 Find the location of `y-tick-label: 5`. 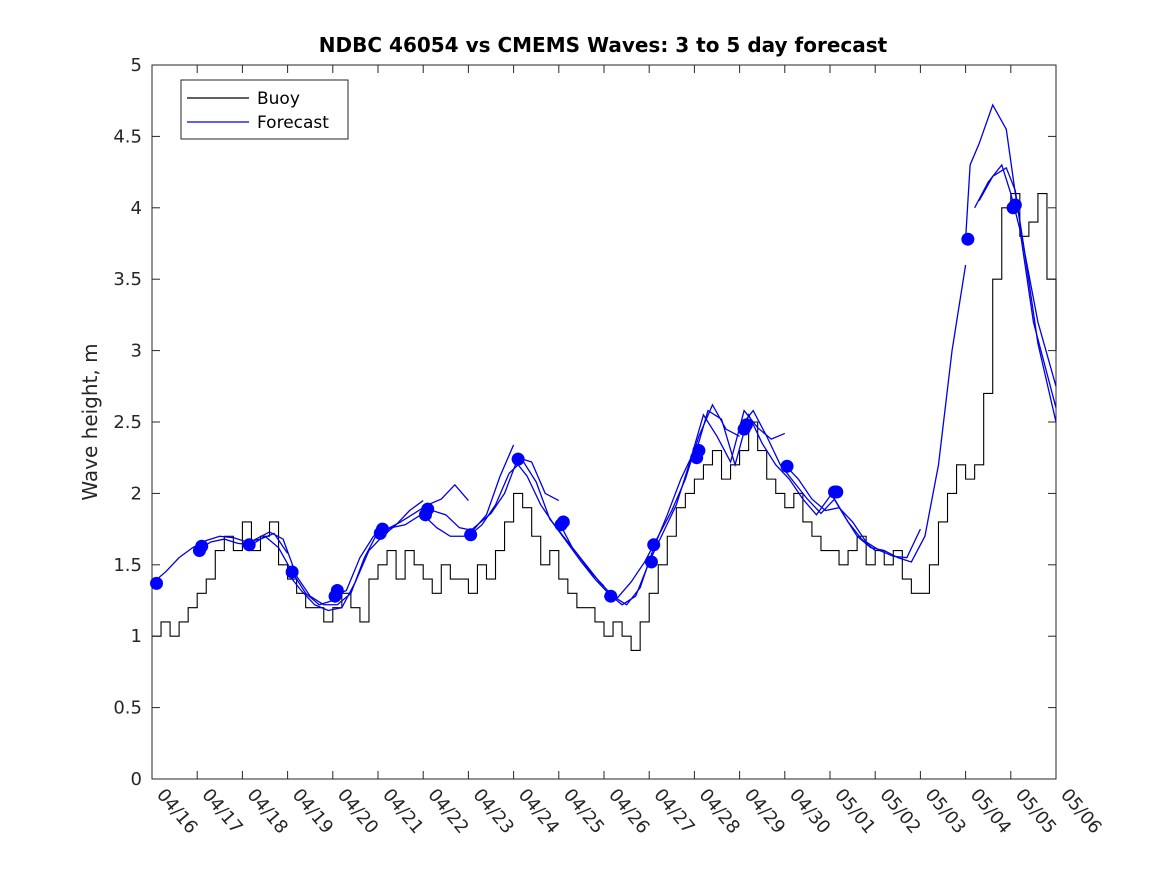

y-tick-label: 5 is located at coordinates (136, 65).